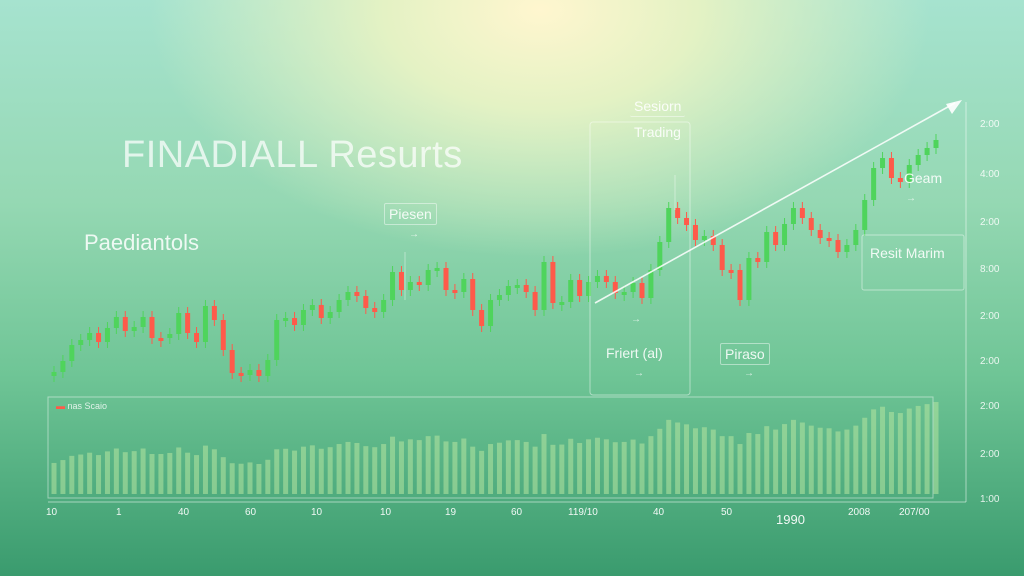 This screenshot has width=1024, height=576. I want to click on volume-label-text: nas Scaio, so click(87, 406).